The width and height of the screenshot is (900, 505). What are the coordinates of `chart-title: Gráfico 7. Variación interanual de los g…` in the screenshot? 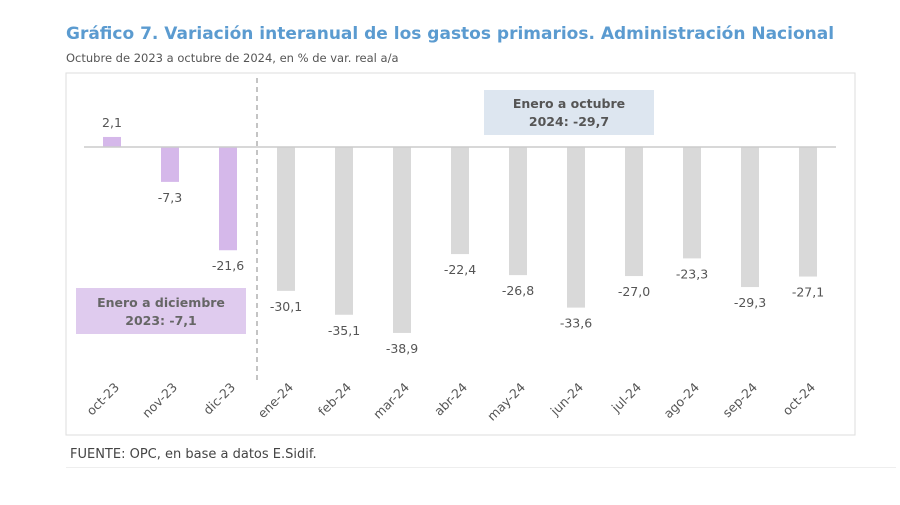 It's located at (450, 34).